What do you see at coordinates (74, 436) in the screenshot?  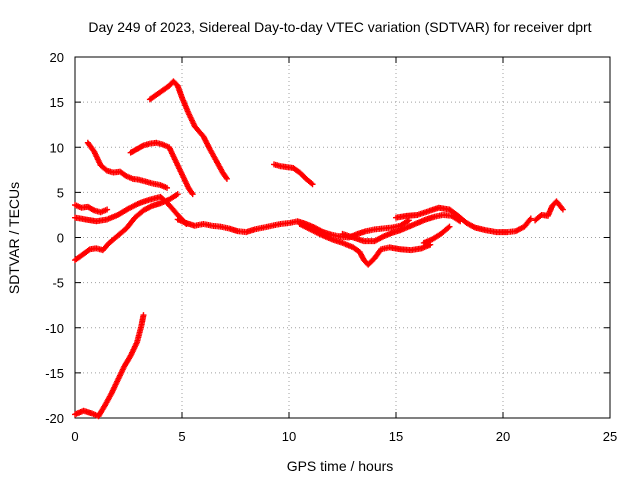 I see `x-tick-label: 0` at bounding box center [74, 436].